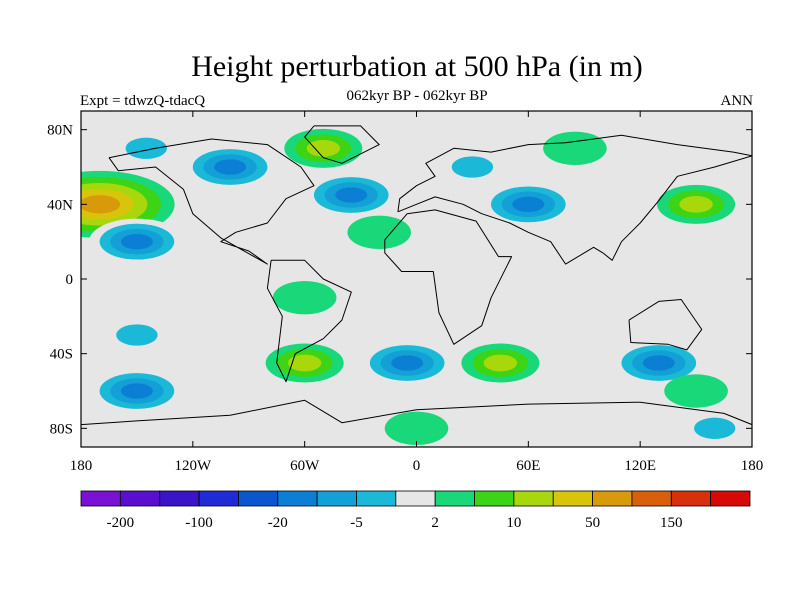 The image size is (800, 600). What do you see at coordinates (61, 429) in the screenshot?
I see `y-tick-label: 80S` at bounding box center [61, 429].